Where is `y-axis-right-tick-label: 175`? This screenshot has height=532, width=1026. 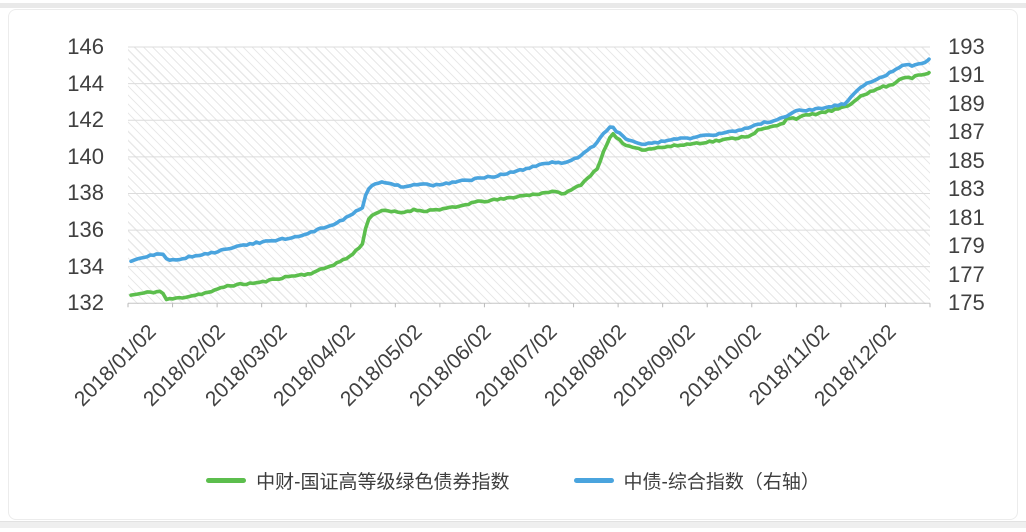
y-axis-right-tick-label: 175 is located at coordinates (966, 303).